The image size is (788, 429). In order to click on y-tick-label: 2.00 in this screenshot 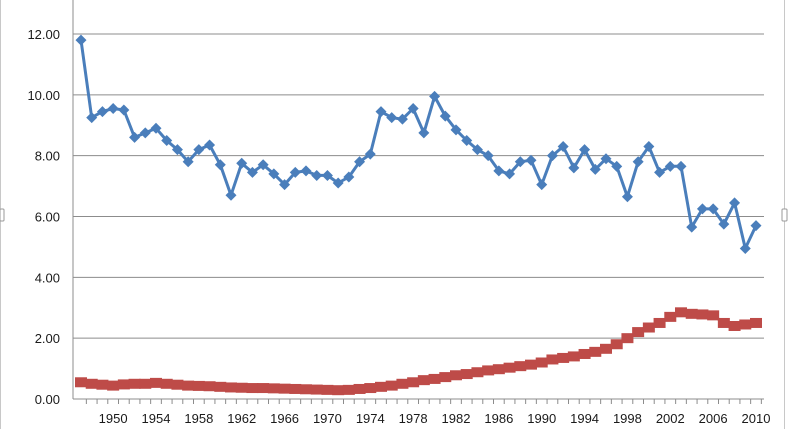, I will do `click(47, 338)`.